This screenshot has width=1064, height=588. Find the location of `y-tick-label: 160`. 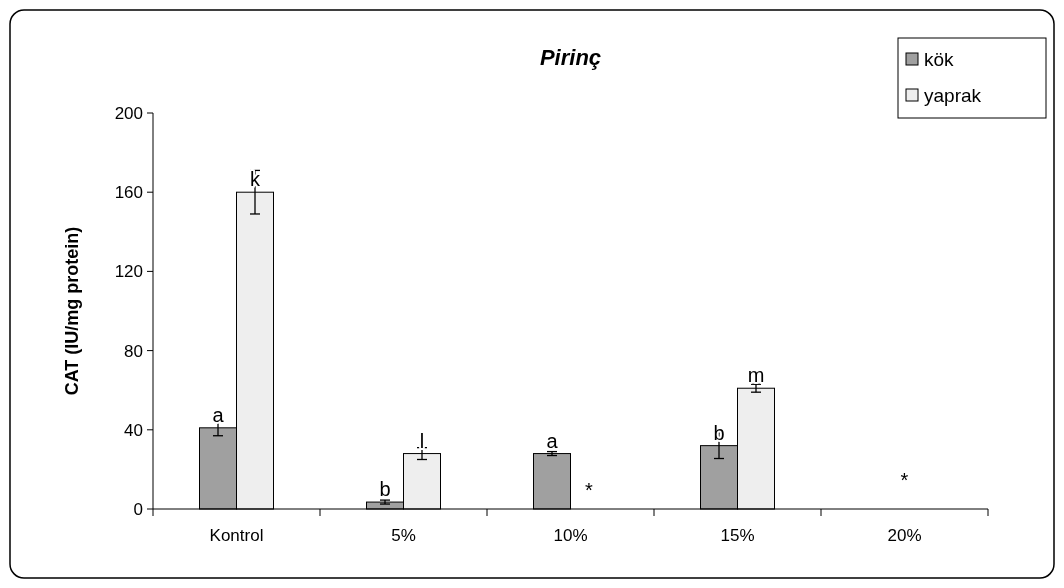

y-tick-label: 160 is located at coordinates (128, 193).